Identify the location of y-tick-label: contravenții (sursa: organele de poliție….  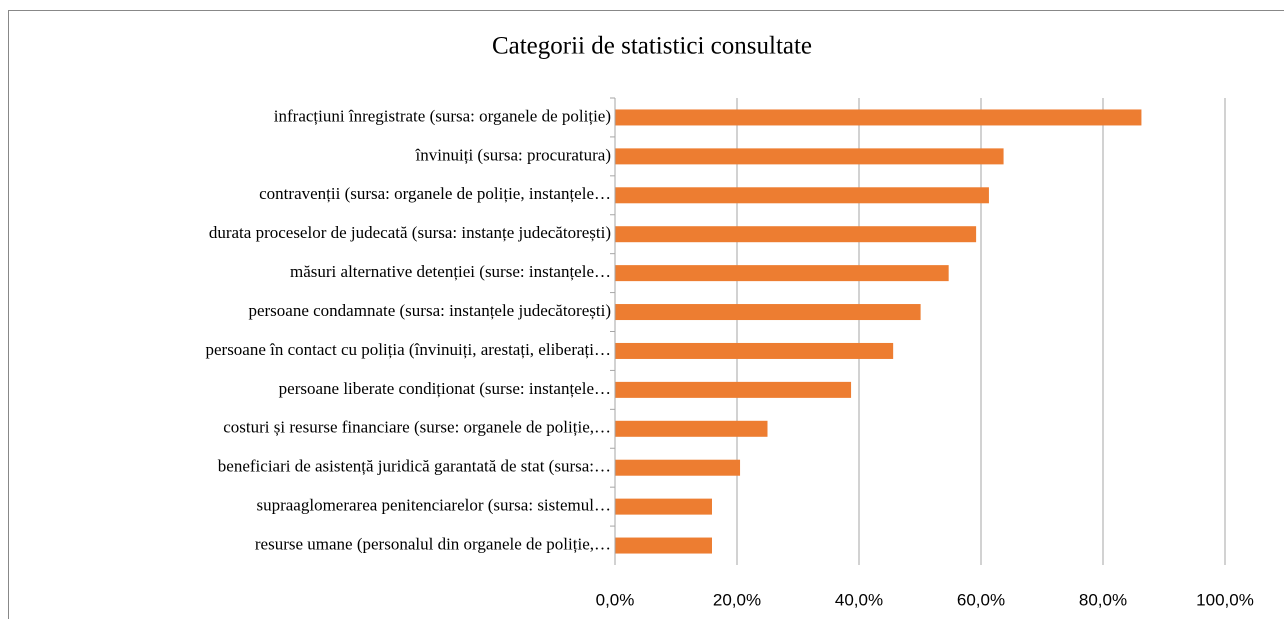
(435, 193).